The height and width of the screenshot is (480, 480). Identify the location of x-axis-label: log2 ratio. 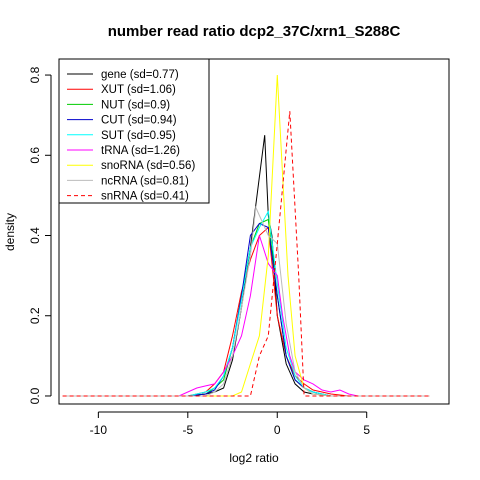
(254, 458).